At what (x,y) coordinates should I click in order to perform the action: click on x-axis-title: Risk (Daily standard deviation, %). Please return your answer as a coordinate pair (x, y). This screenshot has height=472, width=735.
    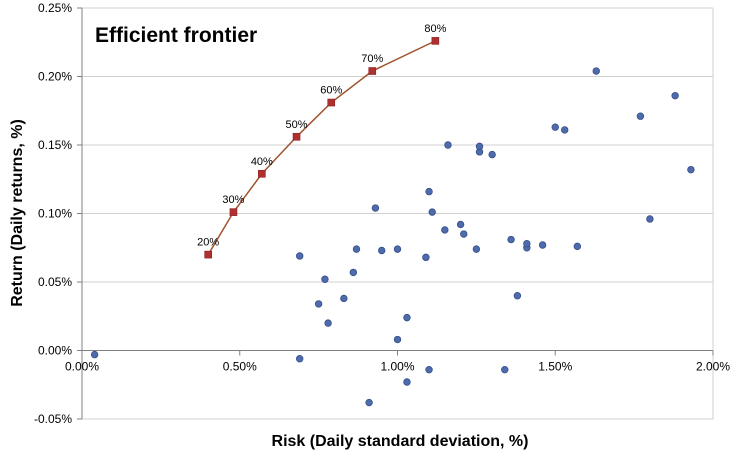
    Looking at the image, I should click on (400, 441).